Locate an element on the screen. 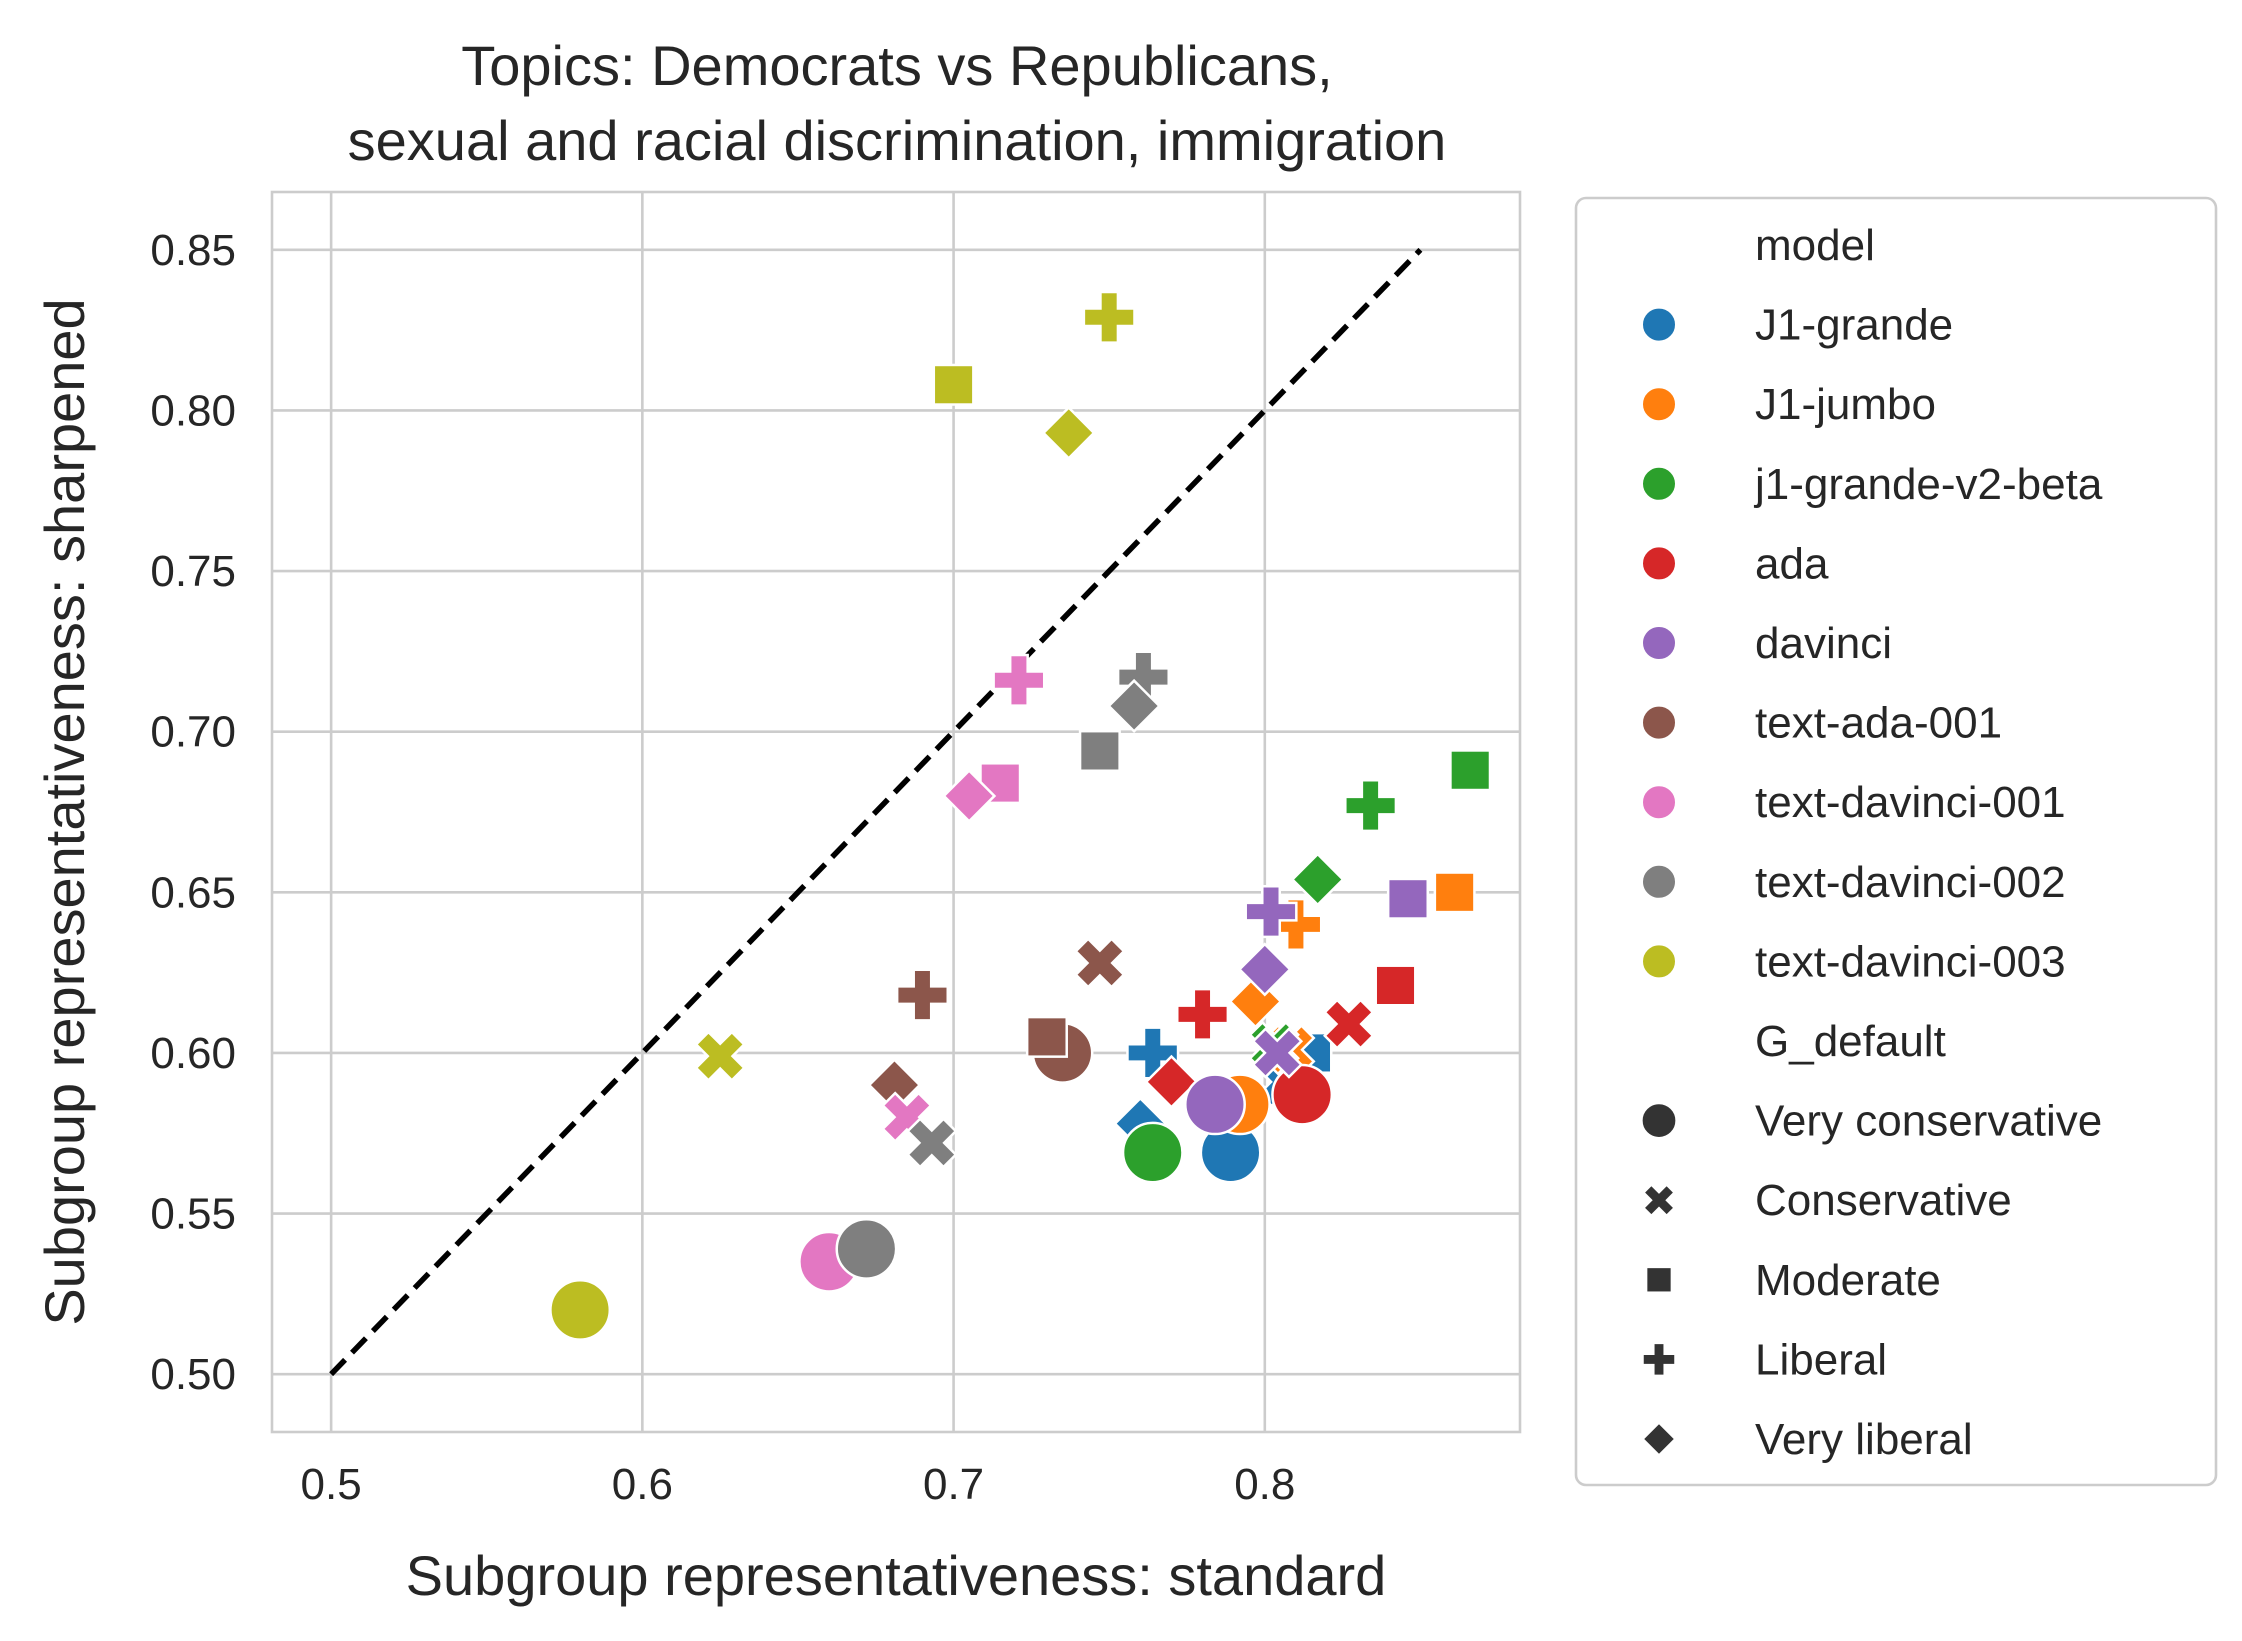 This screenshot has height=1641, width=2242. legend-swatch-davinci is located at coordinates (1659, 643).